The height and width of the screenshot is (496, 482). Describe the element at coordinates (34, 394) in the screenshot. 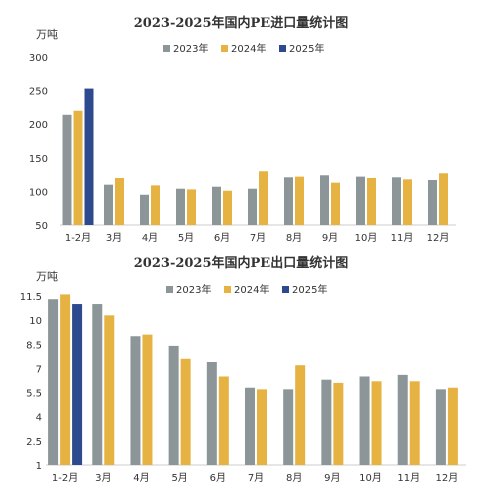

I see `y-tick-label: 5.5` at that location.